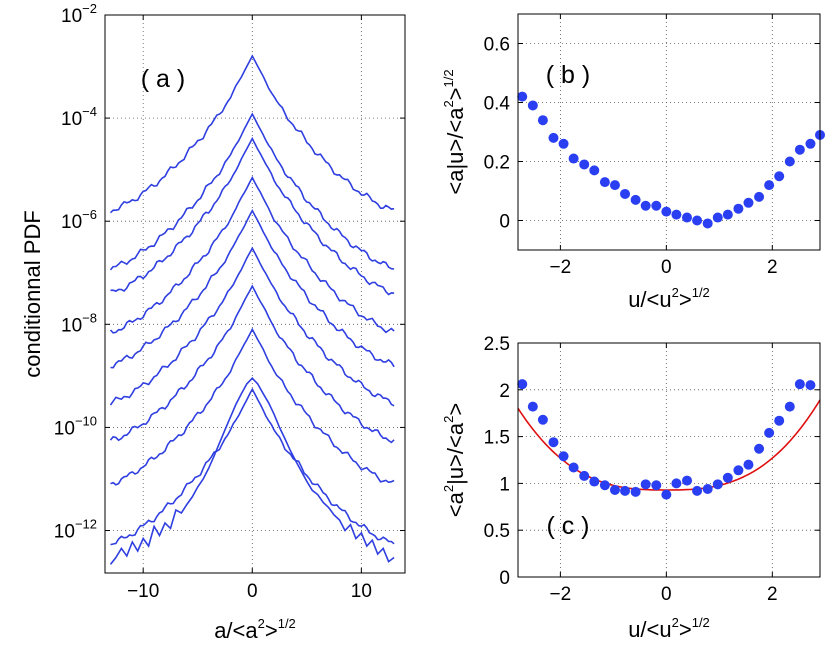  What do you see at coordinates (79, 117) in the screenshot?
I see `tick-label-y: 10⁻⁴` at bounding box center [79, 117].